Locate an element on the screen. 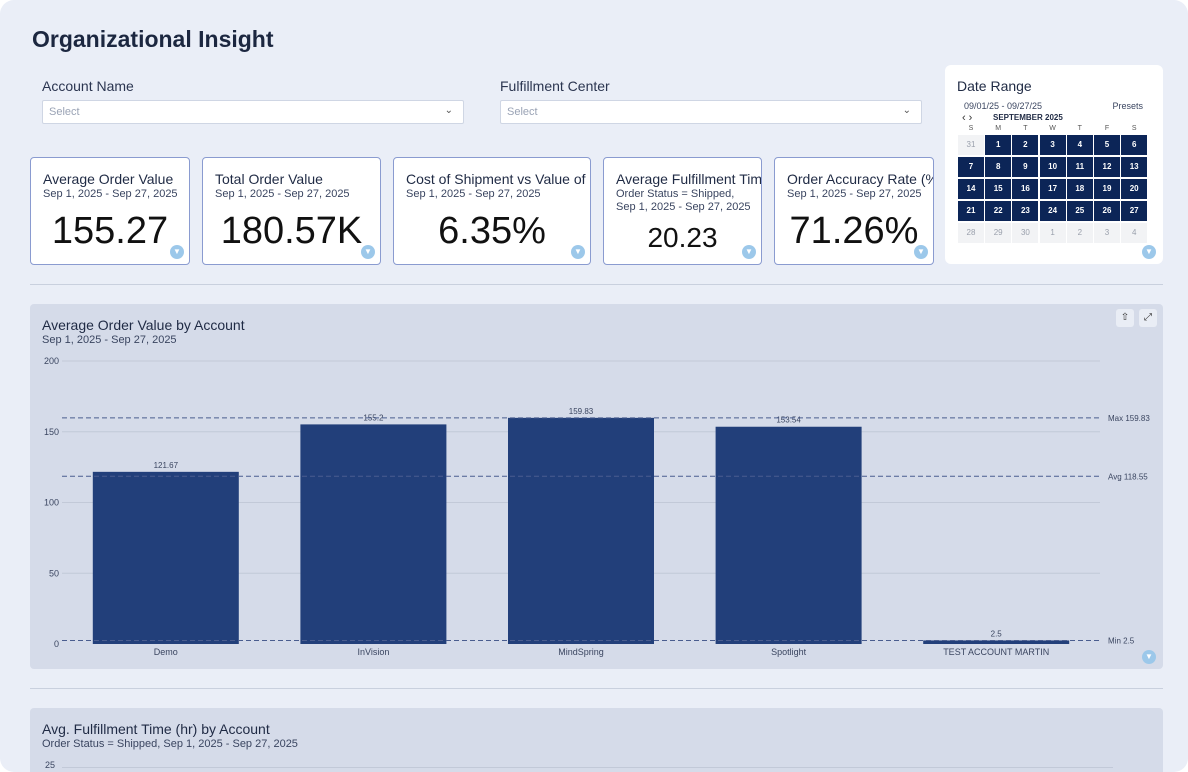 The width and height of the screenshot is (1188, 772). bar-value-label: 159.83 is located at coordinates (581, 411).